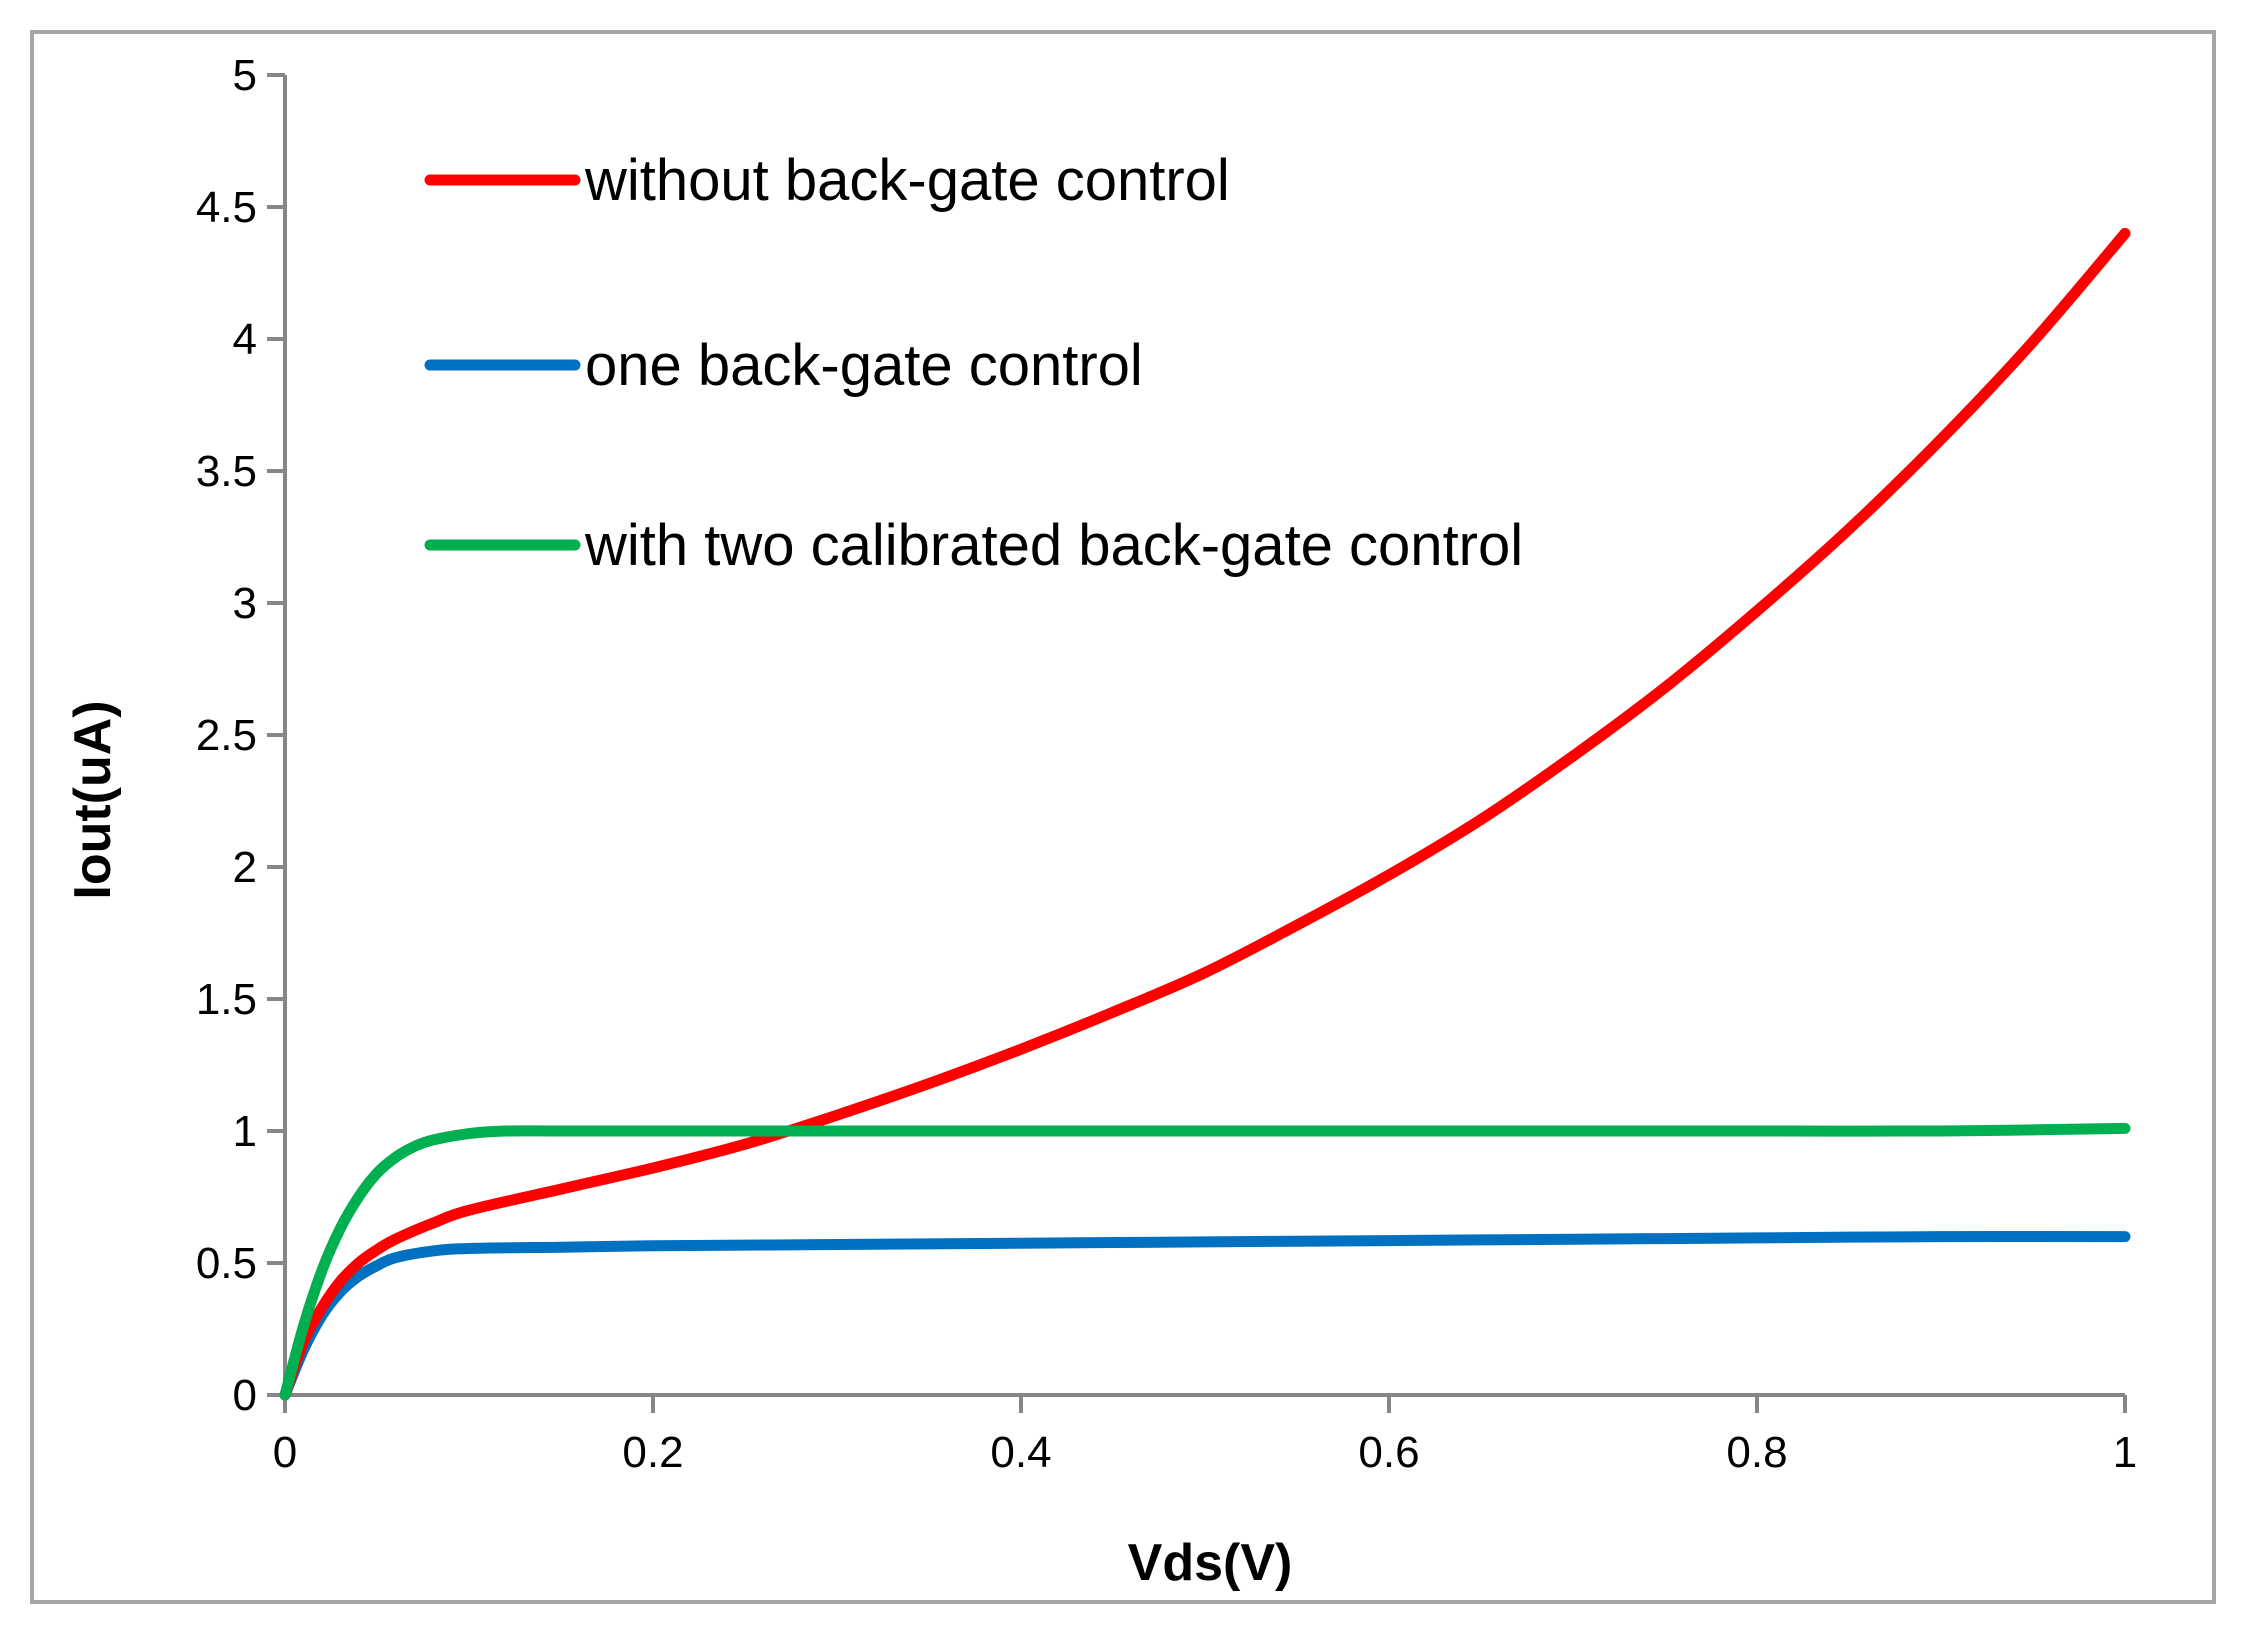  What do you see at coordinates (652, 1452) in the screenshot?
I see `x-tick-label: 0.2` at bounding box center [652, 1452].